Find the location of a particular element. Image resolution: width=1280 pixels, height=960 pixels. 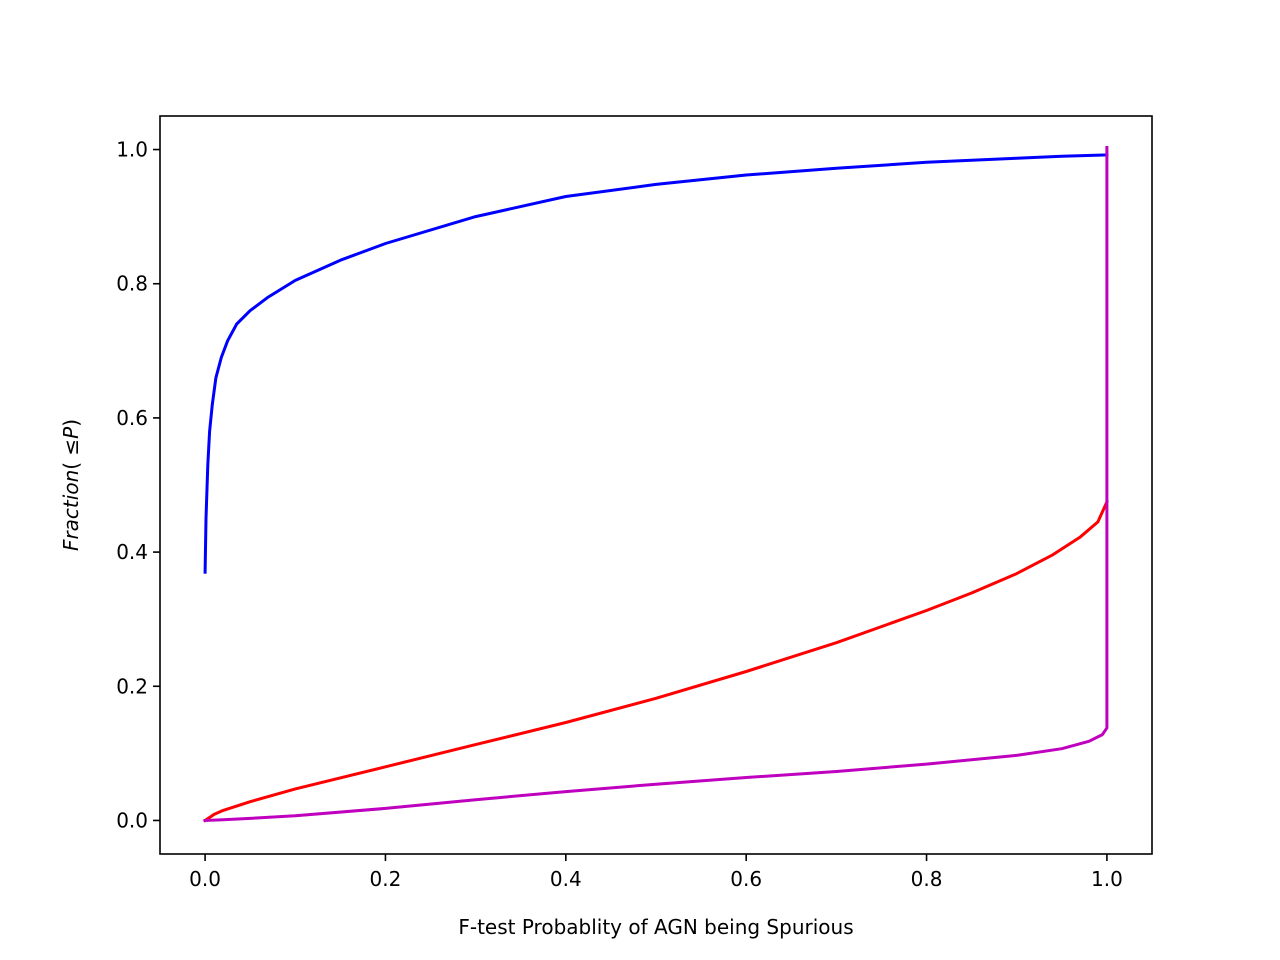

y-tick-label: 0.2 is located at coordinates (132, 686).